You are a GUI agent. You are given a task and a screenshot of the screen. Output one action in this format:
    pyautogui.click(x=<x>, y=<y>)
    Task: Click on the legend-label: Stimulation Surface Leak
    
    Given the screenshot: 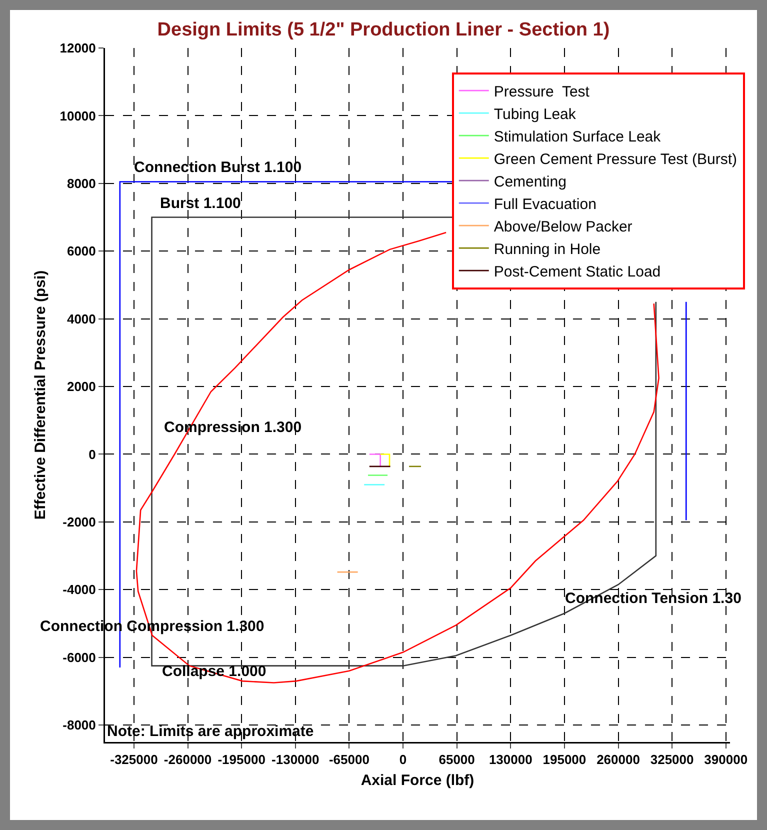 What is the action you would take?
    pyautogui.click(x=578, y=137)
    